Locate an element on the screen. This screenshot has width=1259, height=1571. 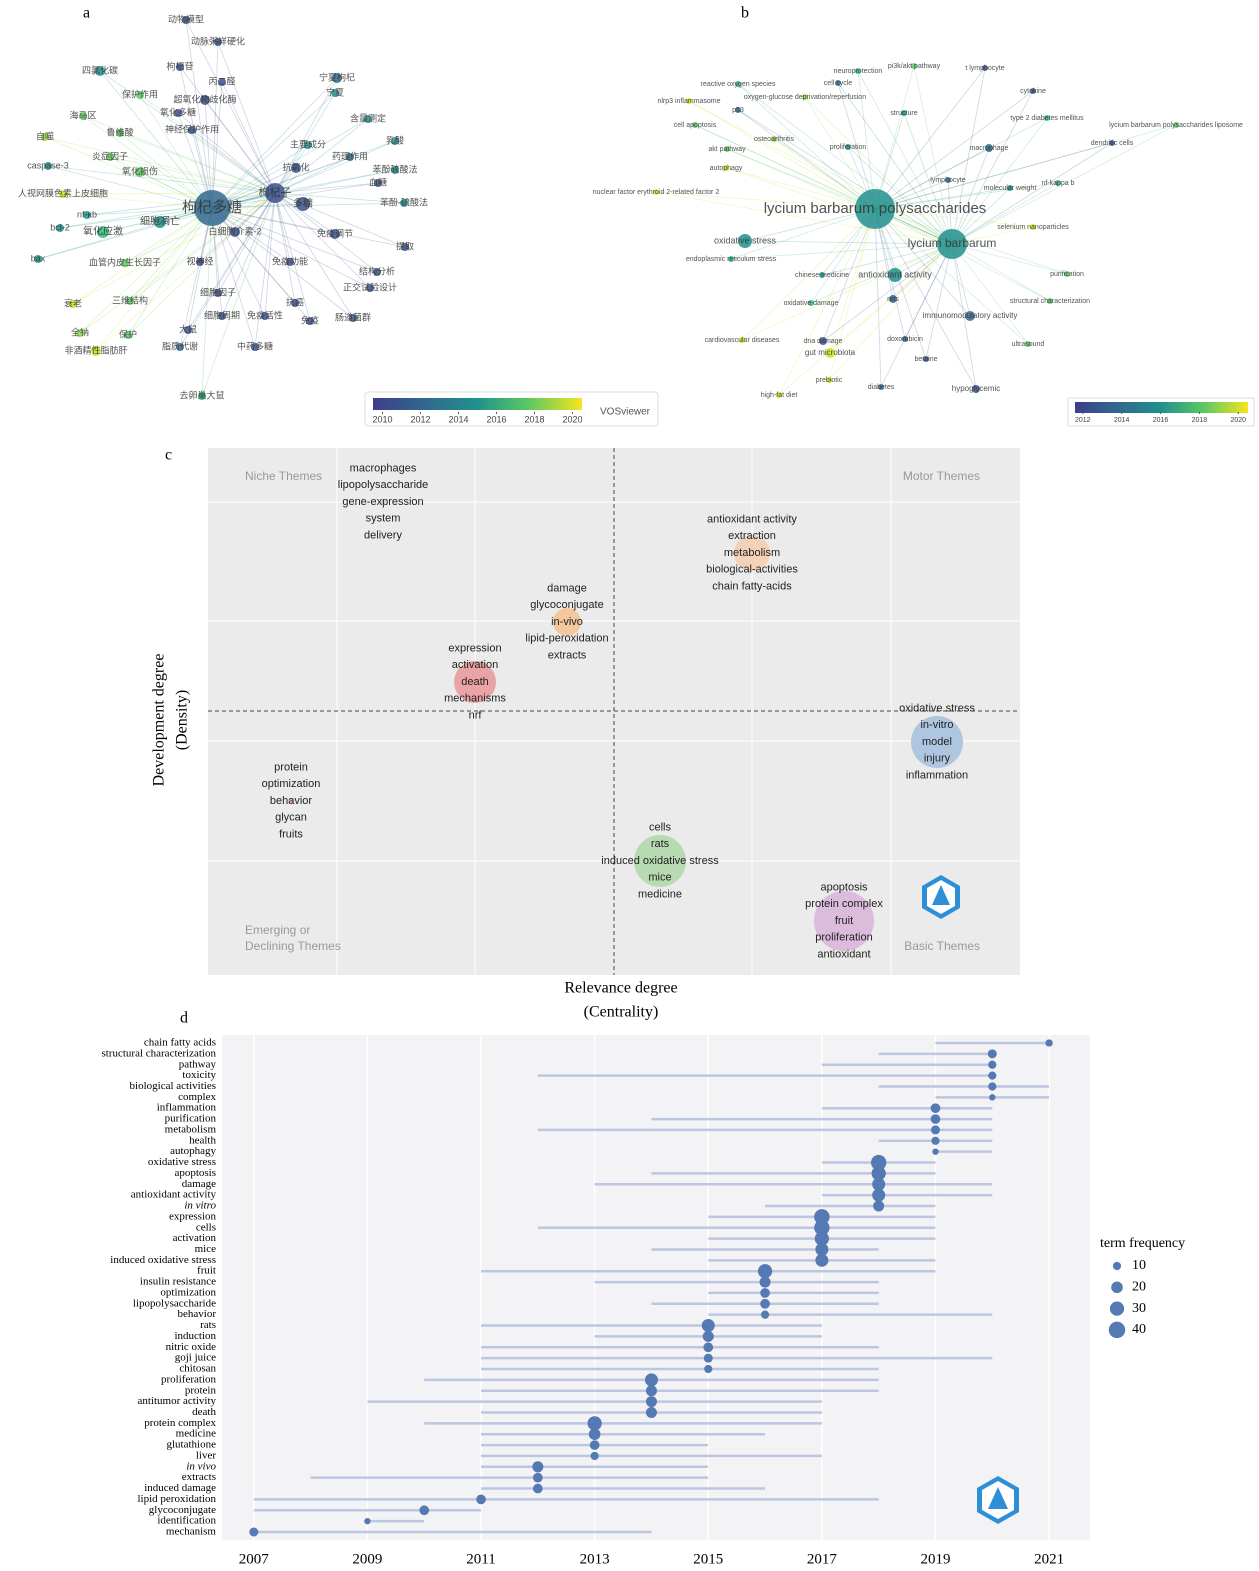
node-label: 保护作用 is located at coordinates (140, 93).